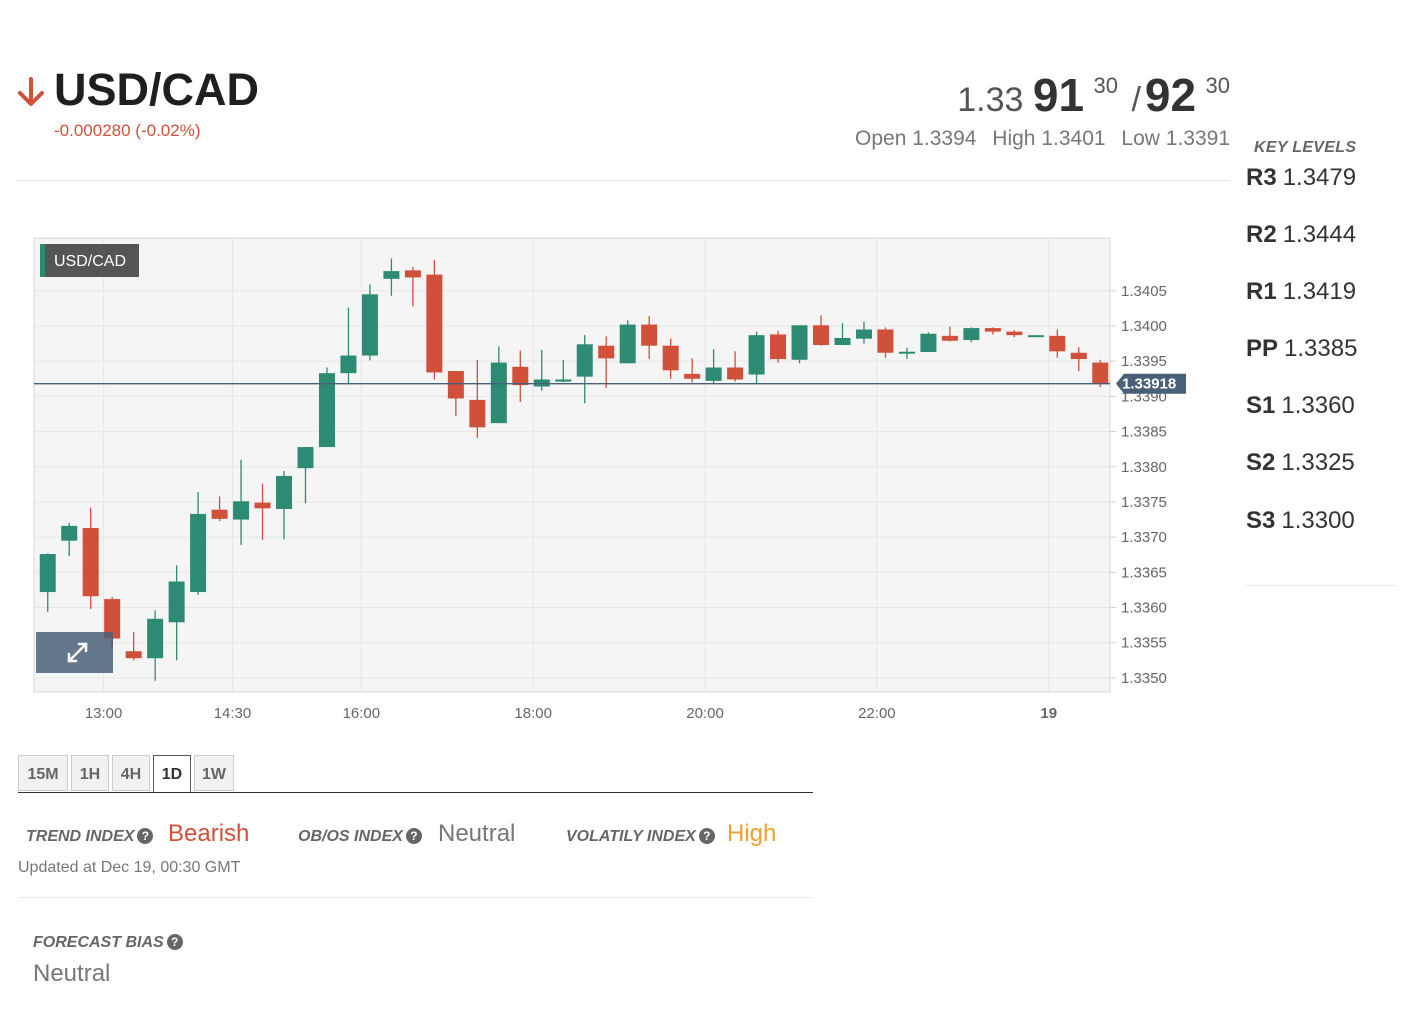 Image resolution: width=1408 pixels, height=1036 pixels. I want to click on x-tick-label: 14:30, so click(233, 713).